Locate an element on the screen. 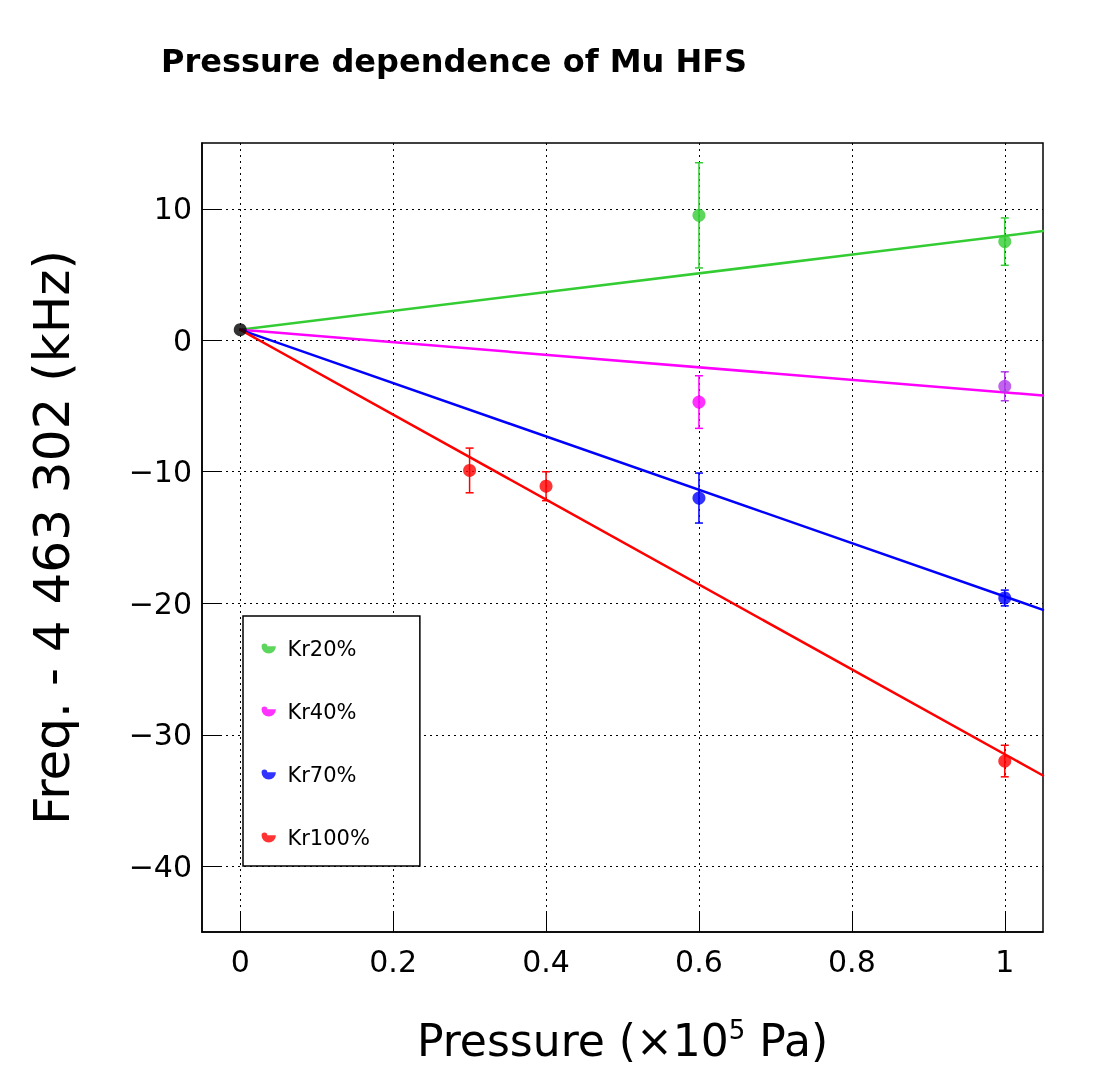 The width and height of the screenshot is (1107, 1070). chart-title: Pressure dependence of Mu HFS is located at coordinates (454, 61).